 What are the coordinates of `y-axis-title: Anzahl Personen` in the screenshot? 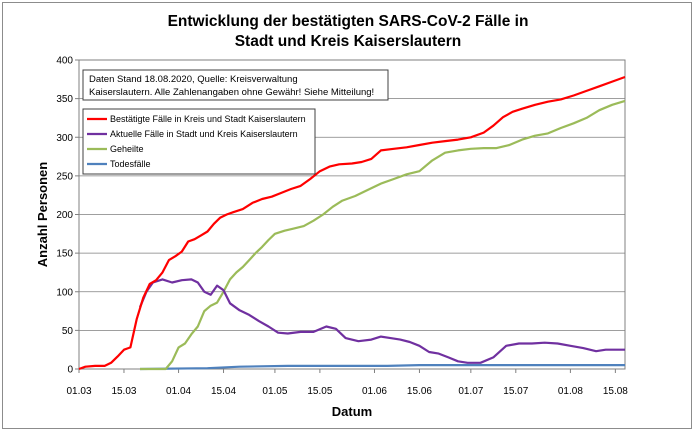 It's located at (42, 215).